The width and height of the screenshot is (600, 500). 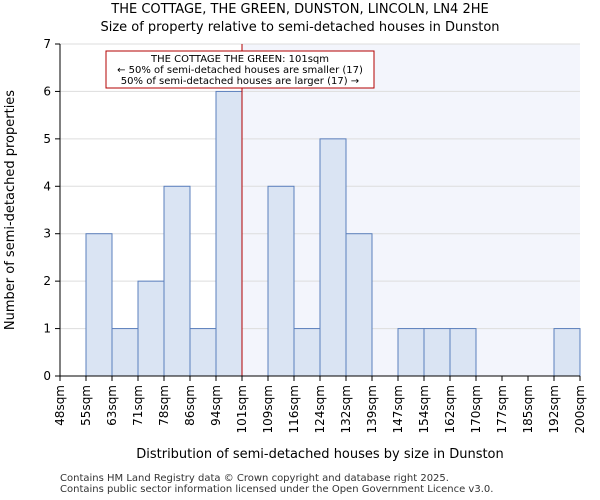 What do you see at coordinates (99, 305) in the screenshot?
I see `bar-55sqm` at bounding box center [99, 305].